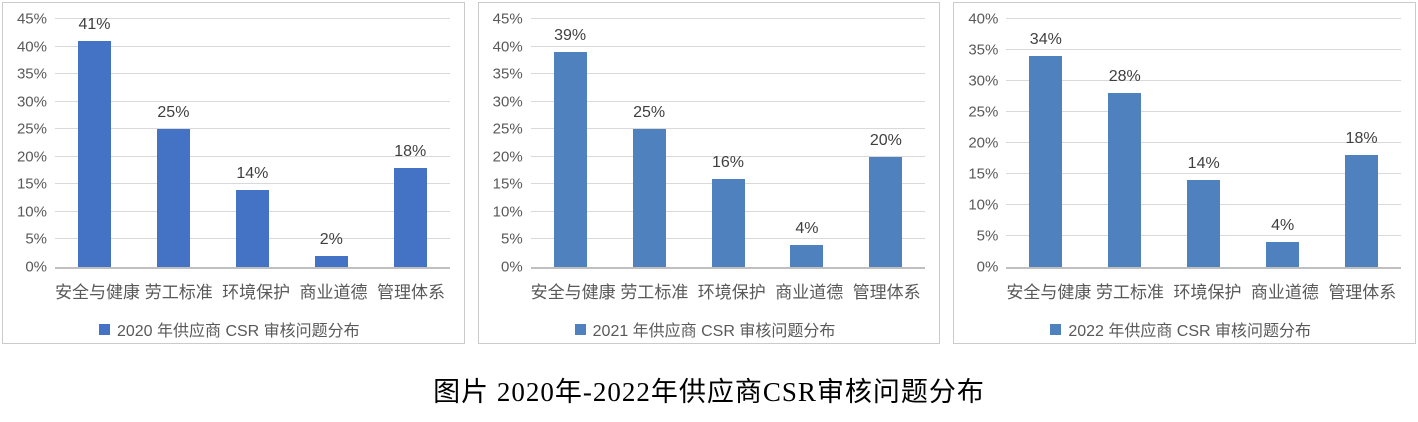 Image resolution: width=1418 pixels, height=422 pixels. What do you see at coordinates (1124, 77) in the screenshot?
I see `bar-value-label: 28%` at bounding box center [1124, 77].